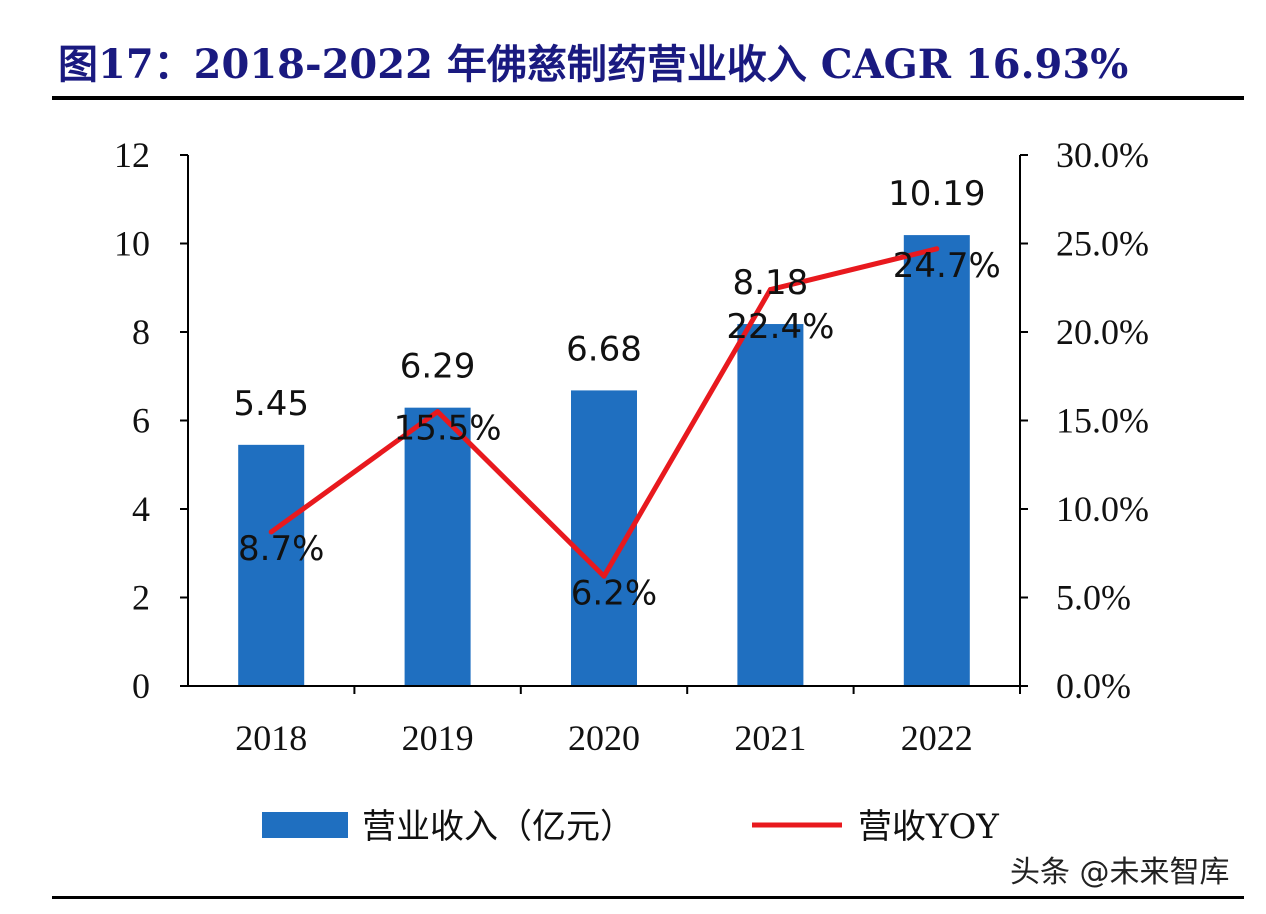 This screenshot has height=914, width=1266. I want to click on yoy-data-label: 22.4%, so click(780, 327).